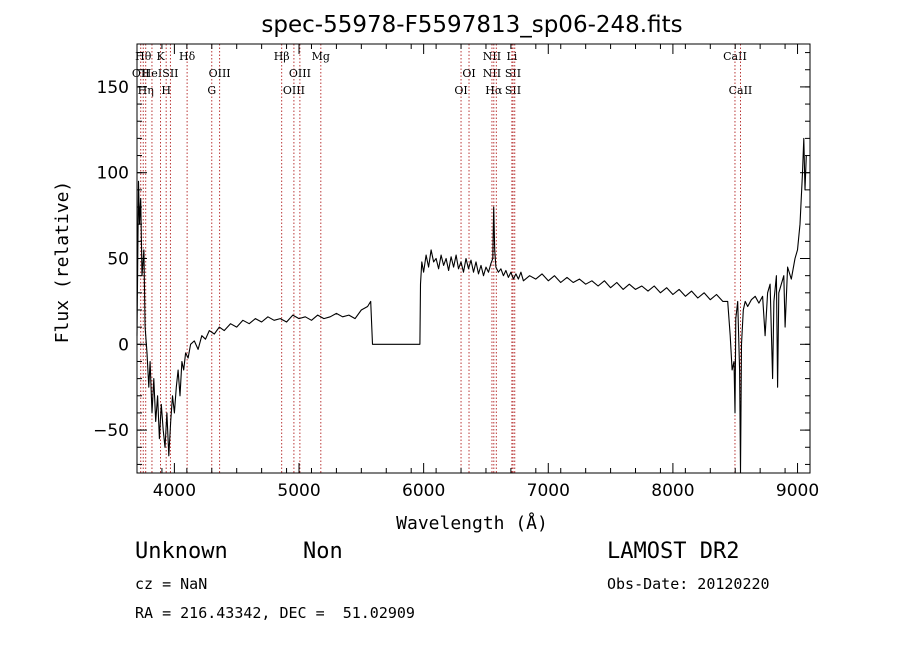  I want to click on x-tick-label: 7000, so click(548, 491).